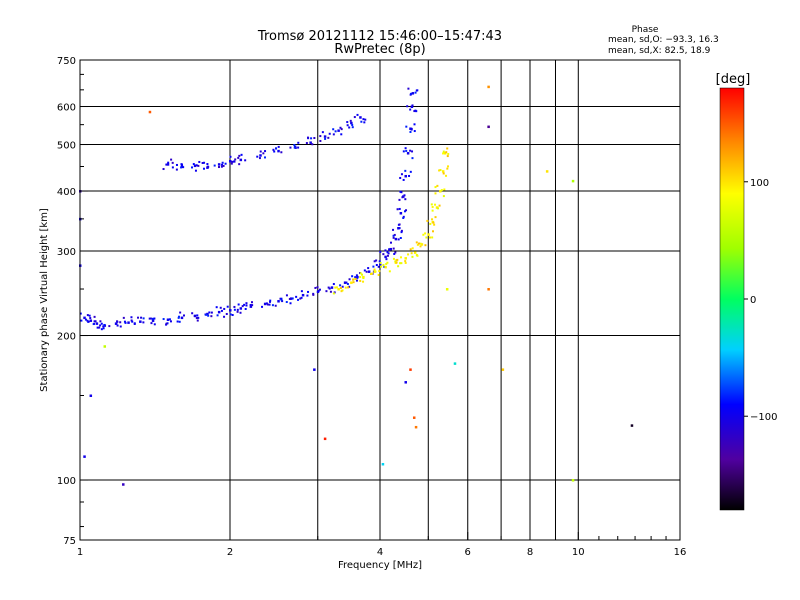  I want to click on y-tick-label: 750, so click(66, 61).